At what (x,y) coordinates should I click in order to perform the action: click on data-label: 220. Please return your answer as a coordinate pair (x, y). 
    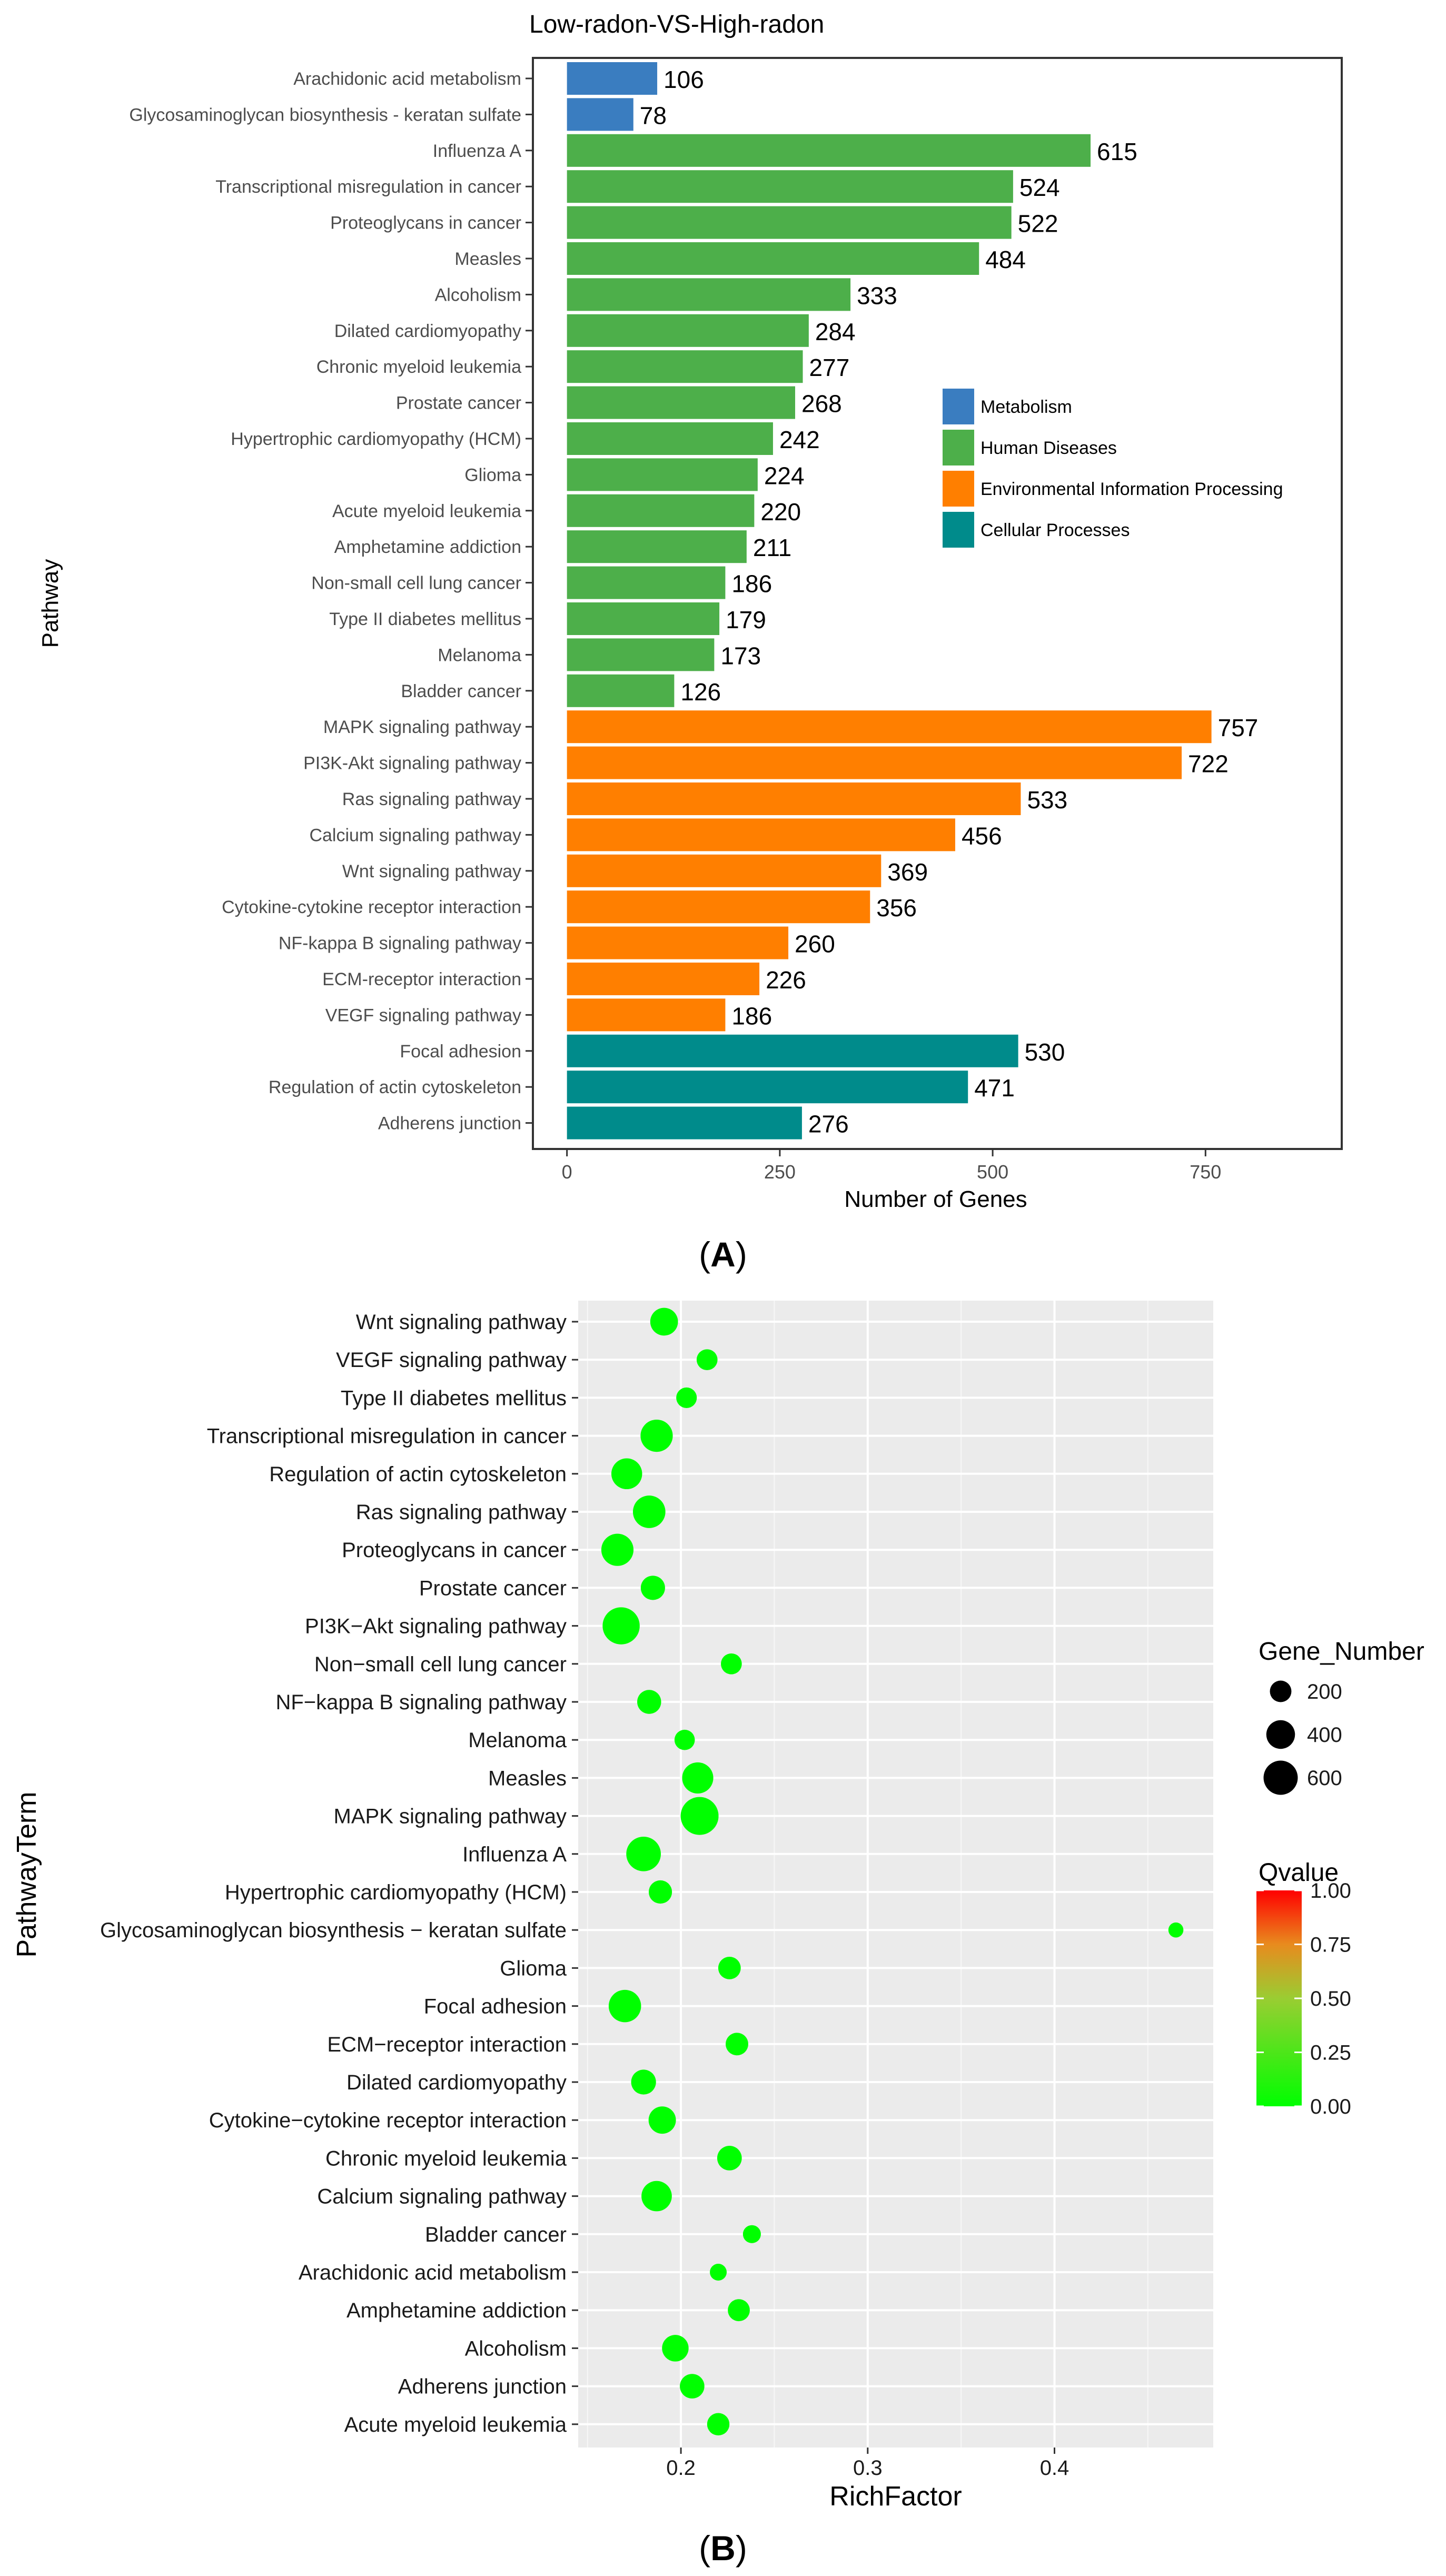
    Looking at the image, I should click on (780, 512).